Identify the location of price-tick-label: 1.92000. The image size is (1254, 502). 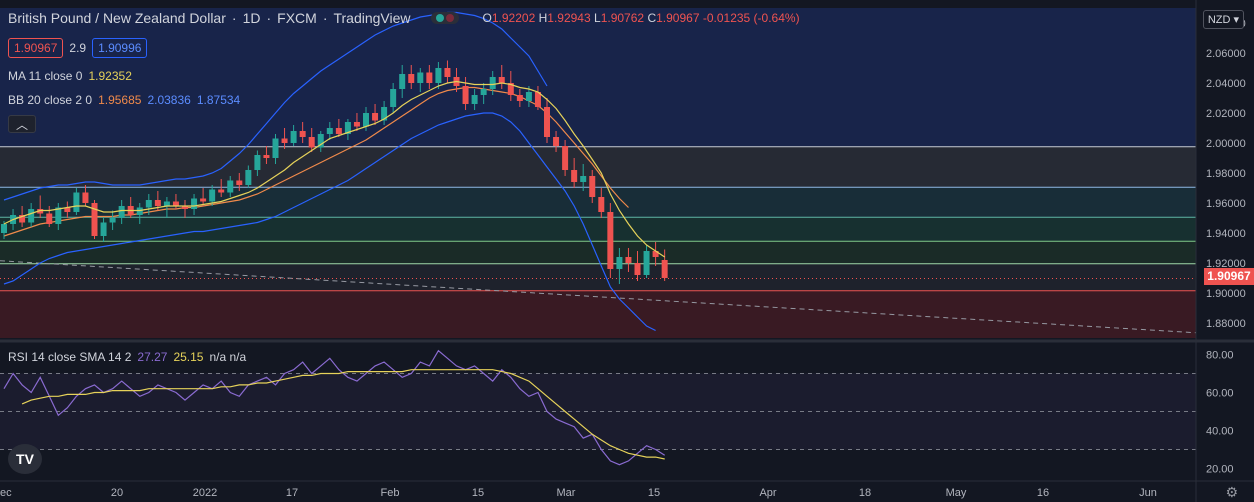
(1226, 264).